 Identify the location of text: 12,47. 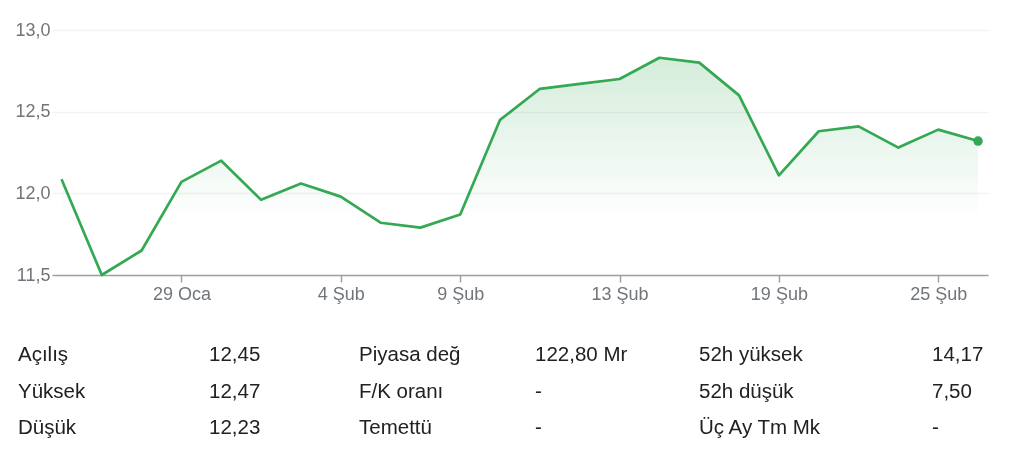
(235, 390).